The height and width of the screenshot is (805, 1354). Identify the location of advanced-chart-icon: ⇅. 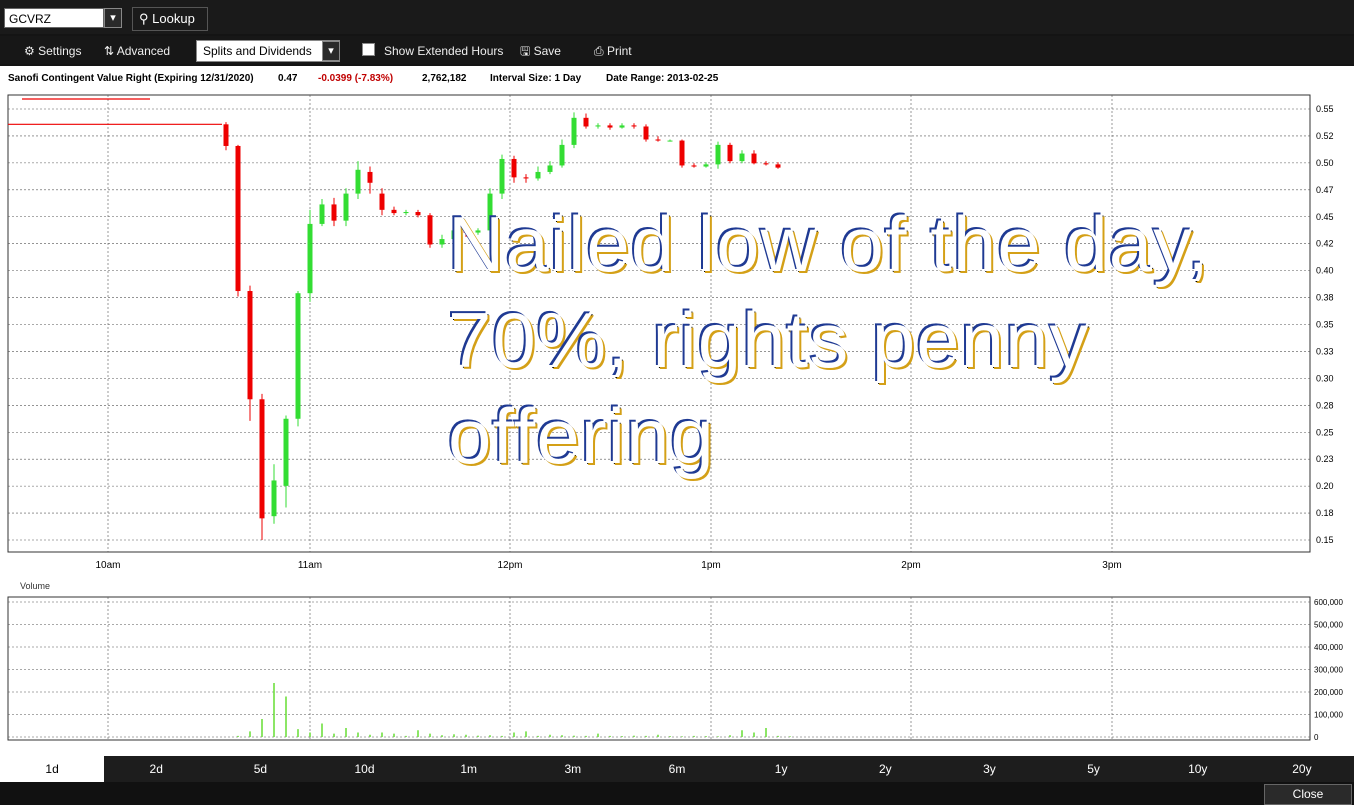
(109, 51).